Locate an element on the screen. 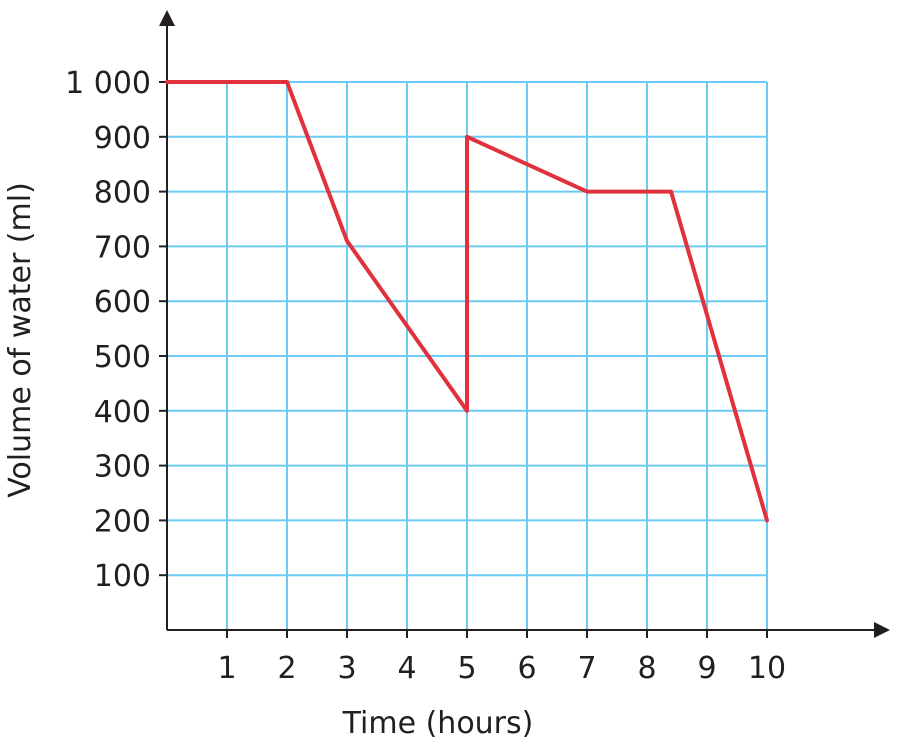 The height and width of the screenshot is (740, 902). y-axis-arrow is located at coordinates (167, 18).